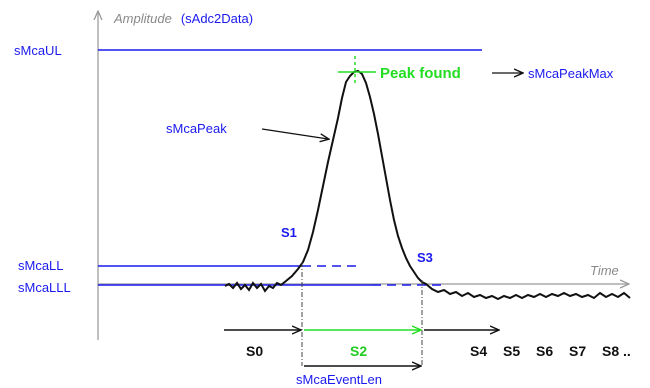 This screenshot has height=388, width=650. Describe the element at coordinates (577, 351) in the screenshot. I see `s7-label: S7` at that location.